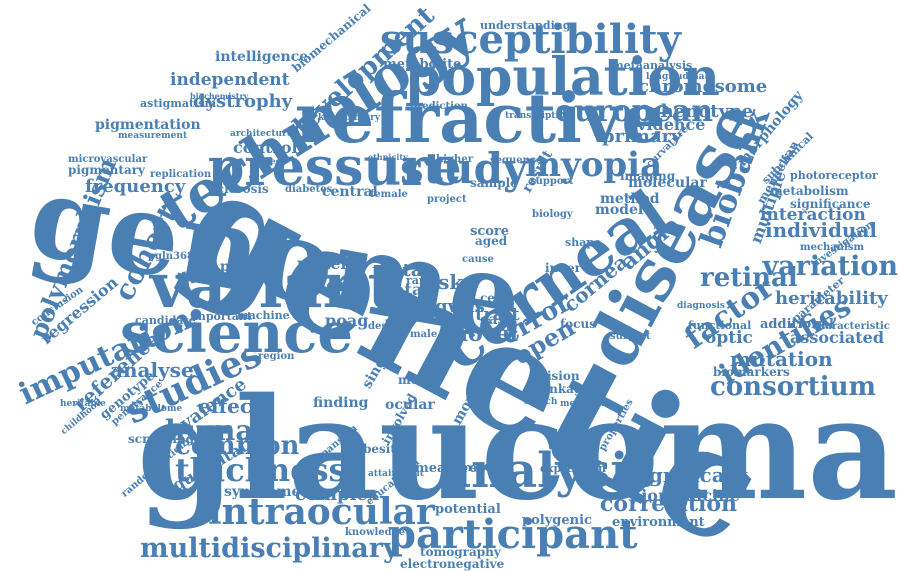 The image size is (900, 571). I want to click on word-biology: biology, so click(552, 214).